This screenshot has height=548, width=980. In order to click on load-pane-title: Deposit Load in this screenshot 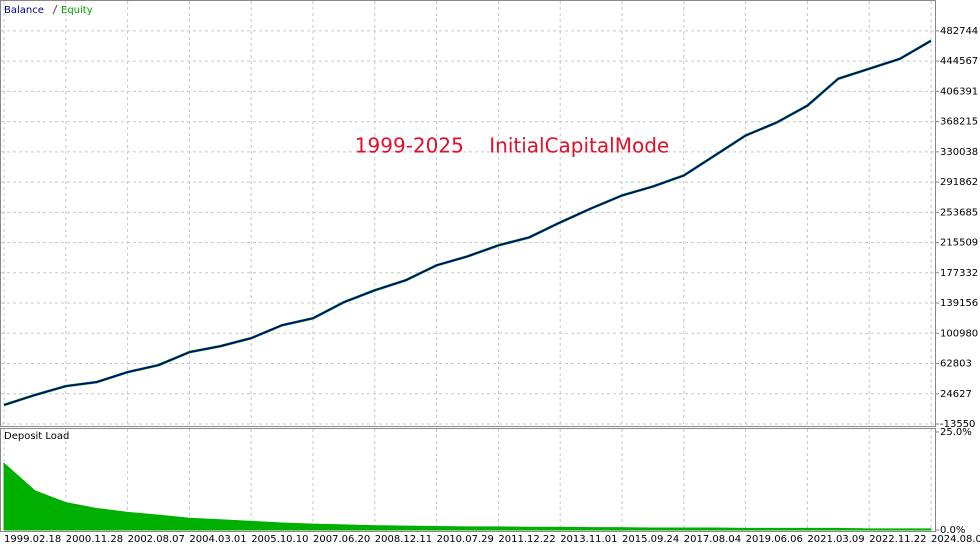, I will do `click(36, 436)`.